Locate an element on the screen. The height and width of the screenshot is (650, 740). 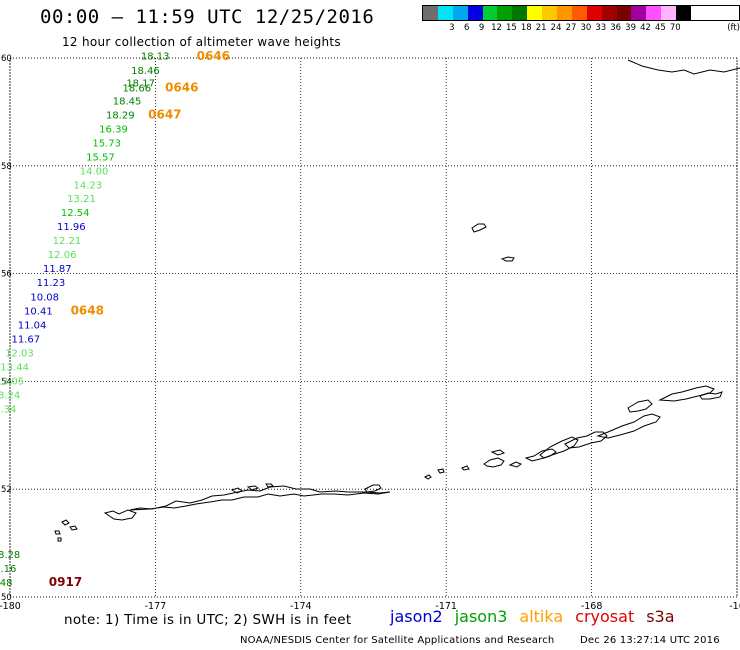
wave-height-label: 11.04 is located at coordinates (32, 326).